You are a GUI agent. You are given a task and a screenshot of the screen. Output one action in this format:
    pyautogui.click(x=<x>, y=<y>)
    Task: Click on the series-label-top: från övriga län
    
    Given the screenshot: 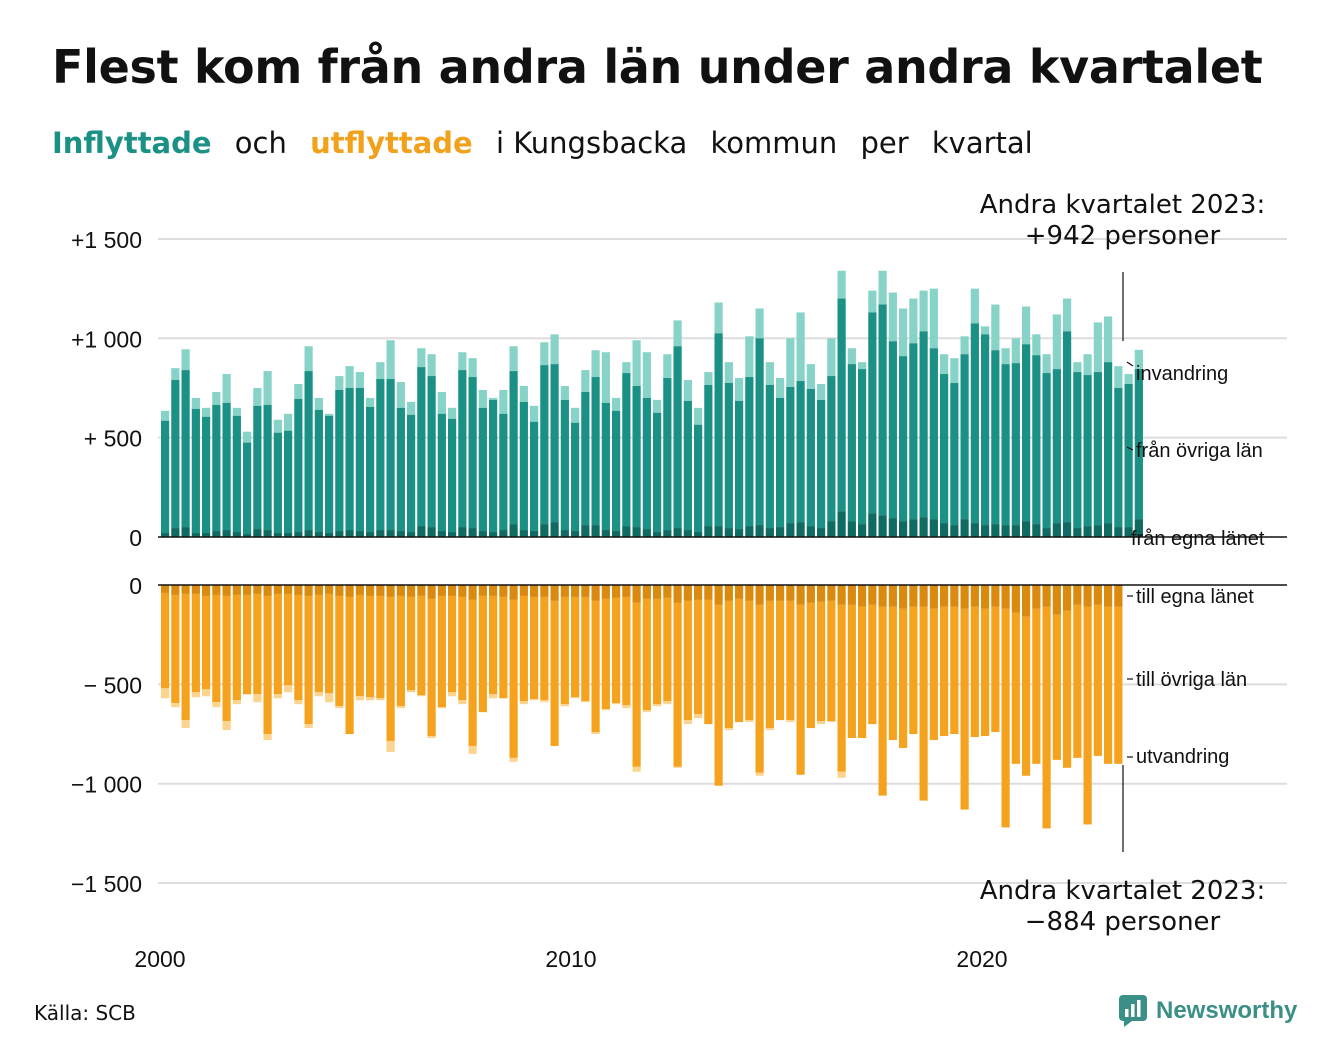 What is the action you would take?
    pyautogui.click(x=1199, y=451)
    